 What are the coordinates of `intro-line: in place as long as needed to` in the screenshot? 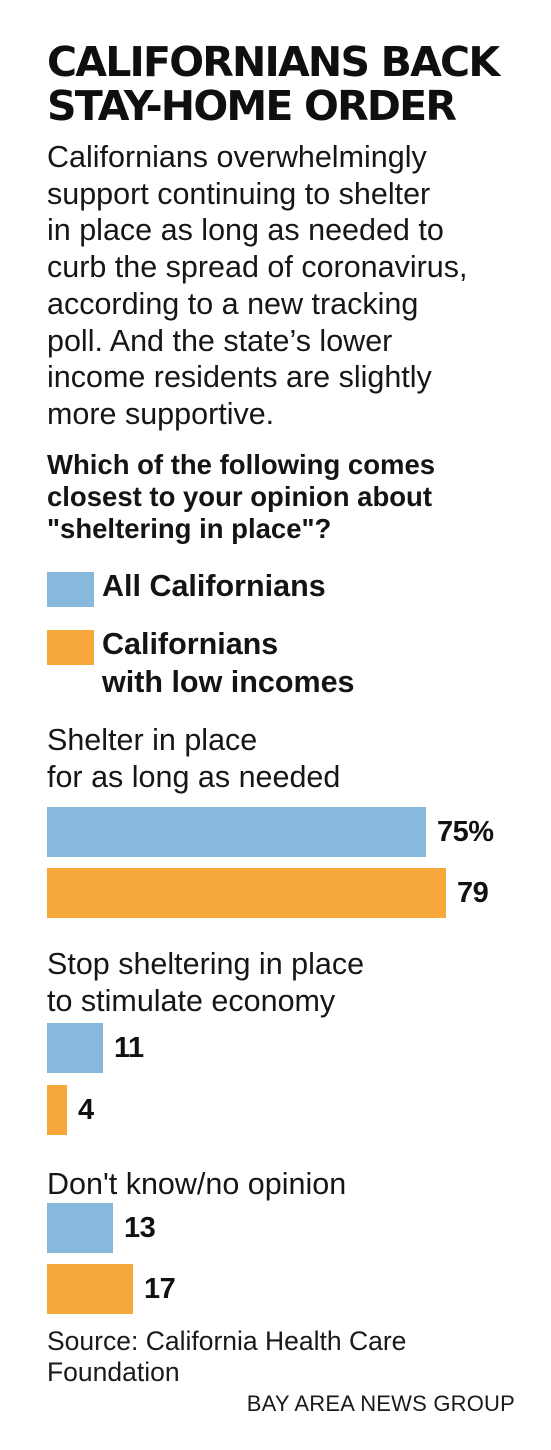 It's located at (245, 230).